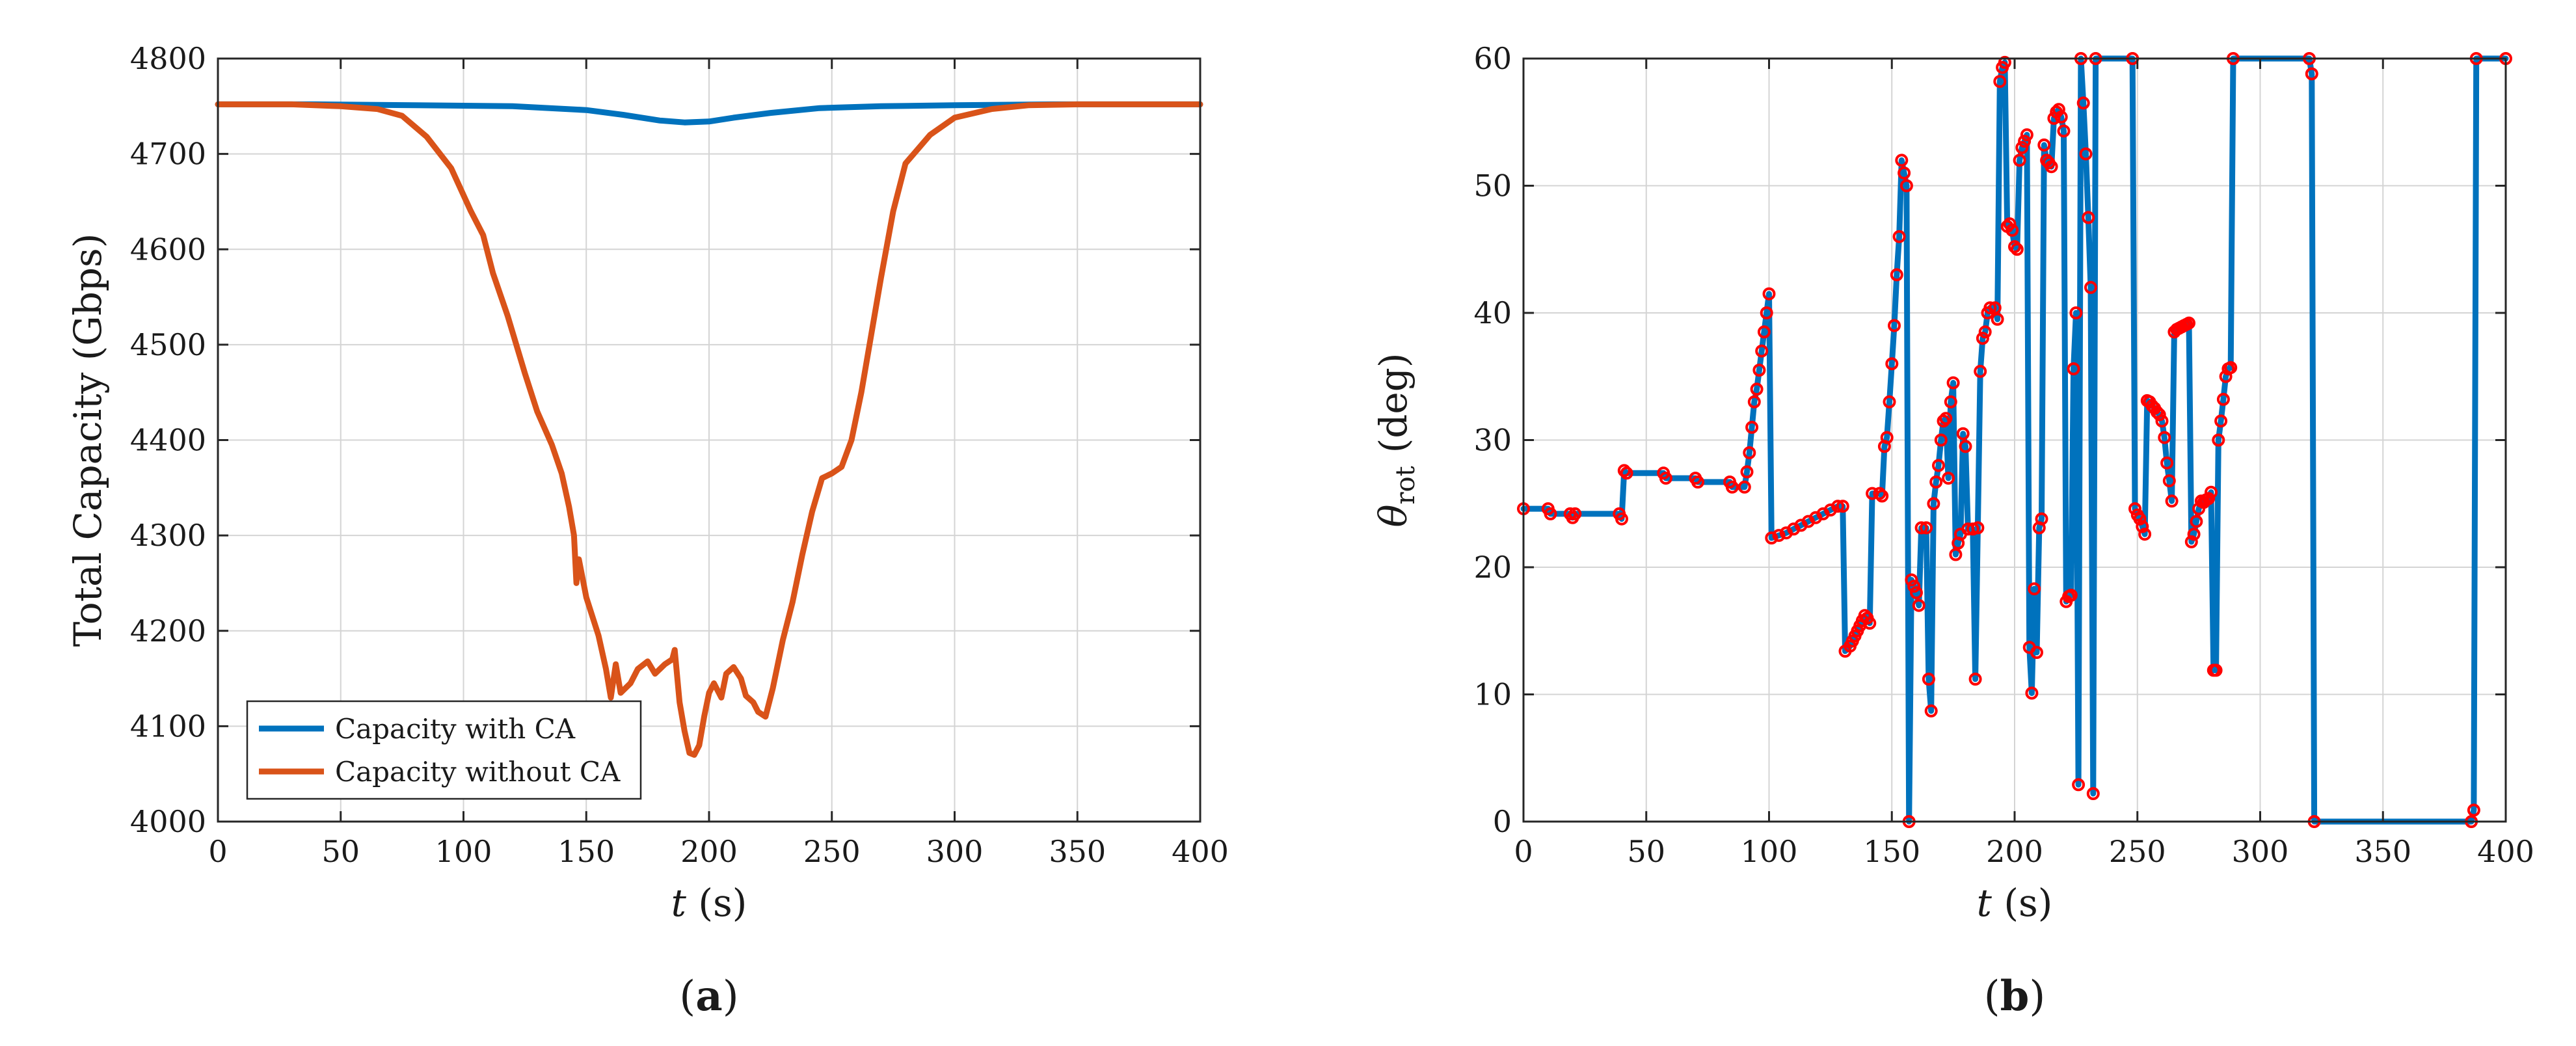 This screenshot has height=1046, width=2576. I want to click on panel-b-y-axis-unit: (deg), so click(1393, 403).